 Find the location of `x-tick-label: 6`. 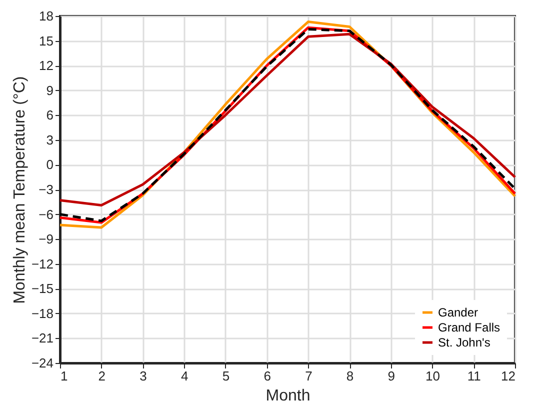

x-tick-label: 6 is located at coordinates (267, 376).